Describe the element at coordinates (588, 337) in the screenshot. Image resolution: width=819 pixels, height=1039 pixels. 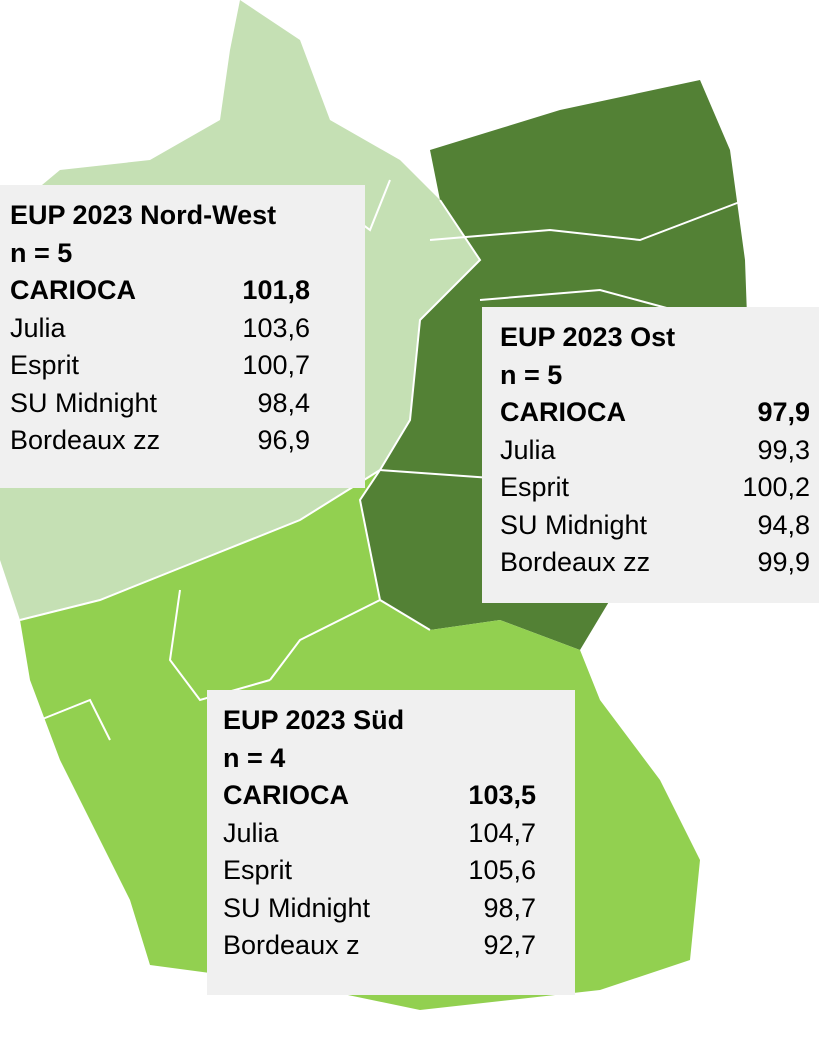
I see `box-title: EUP 2023 Ost` at that location.